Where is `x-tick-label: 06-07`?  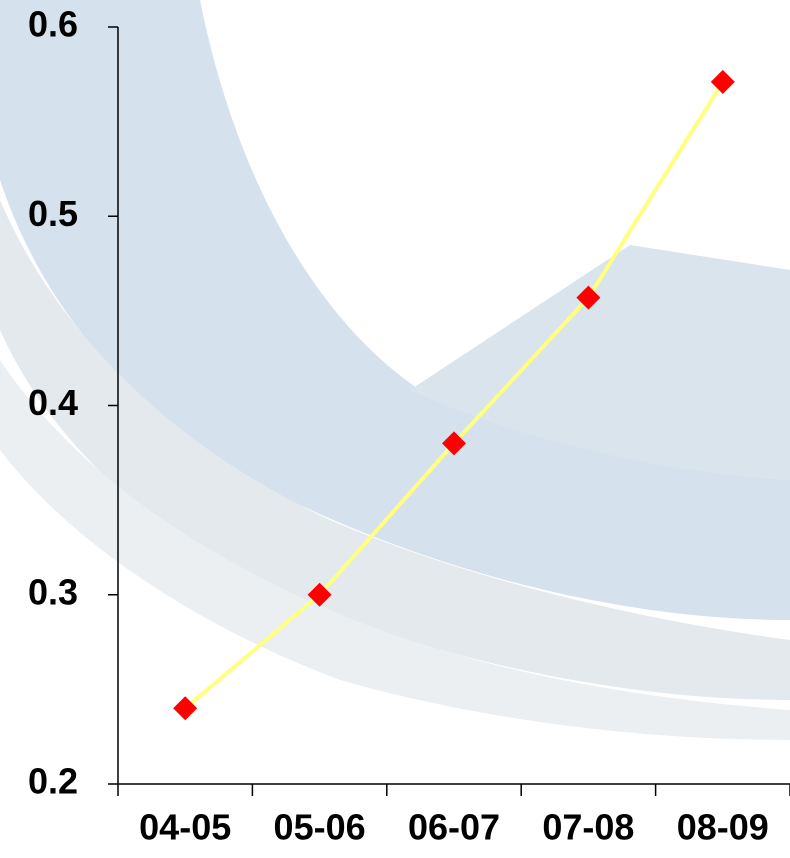 x-tick-label: 06-07 is located at coordinates (454, 827).